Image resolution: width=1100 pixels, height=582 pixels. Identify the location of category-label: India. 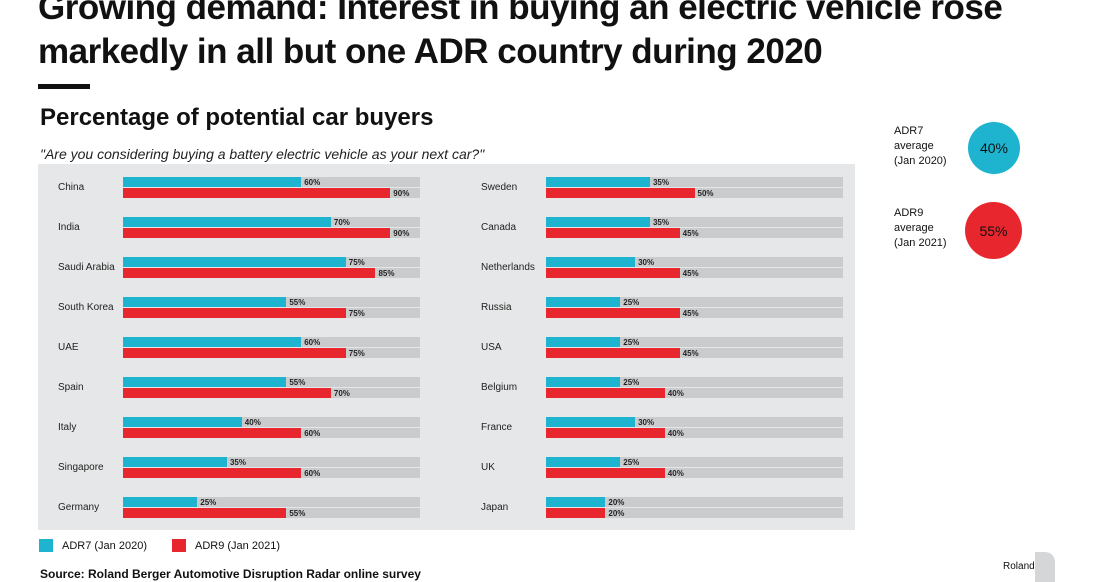
(69, 227).